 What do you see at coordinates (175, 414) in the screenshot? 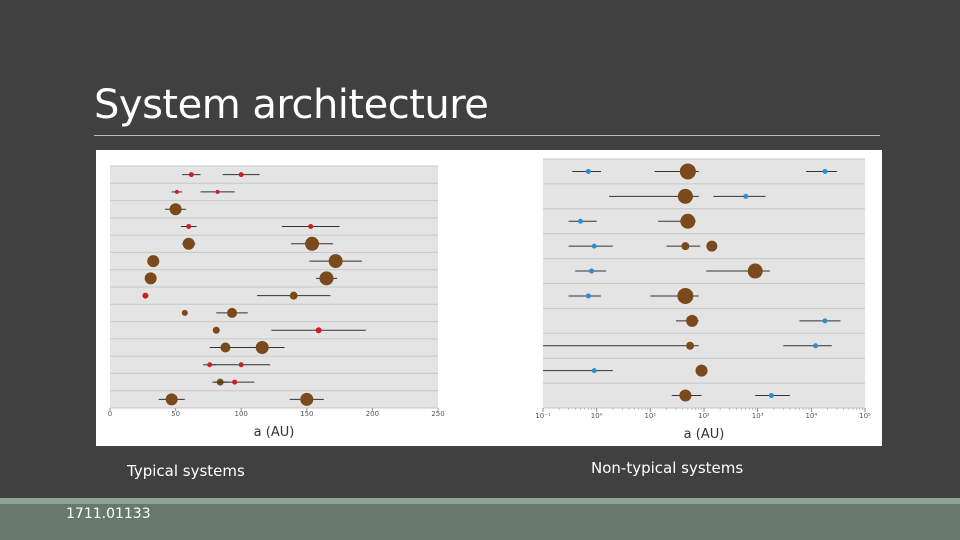
I see `left-tick-label: 50` at bounding box center [175, 414].